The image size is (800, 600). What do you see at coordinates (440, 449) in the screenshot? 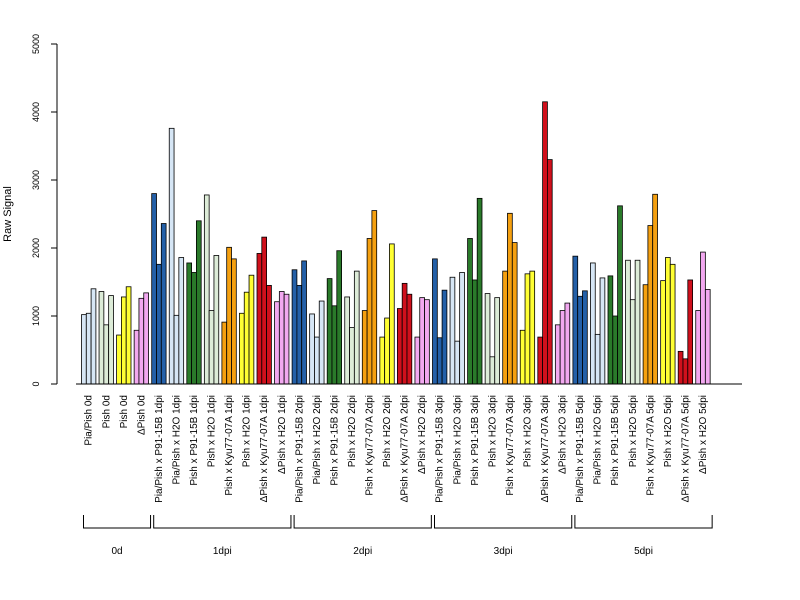
I see `category-label: Pia/Pish x P91-15B 3dpi` at bounding box center [440, 449].